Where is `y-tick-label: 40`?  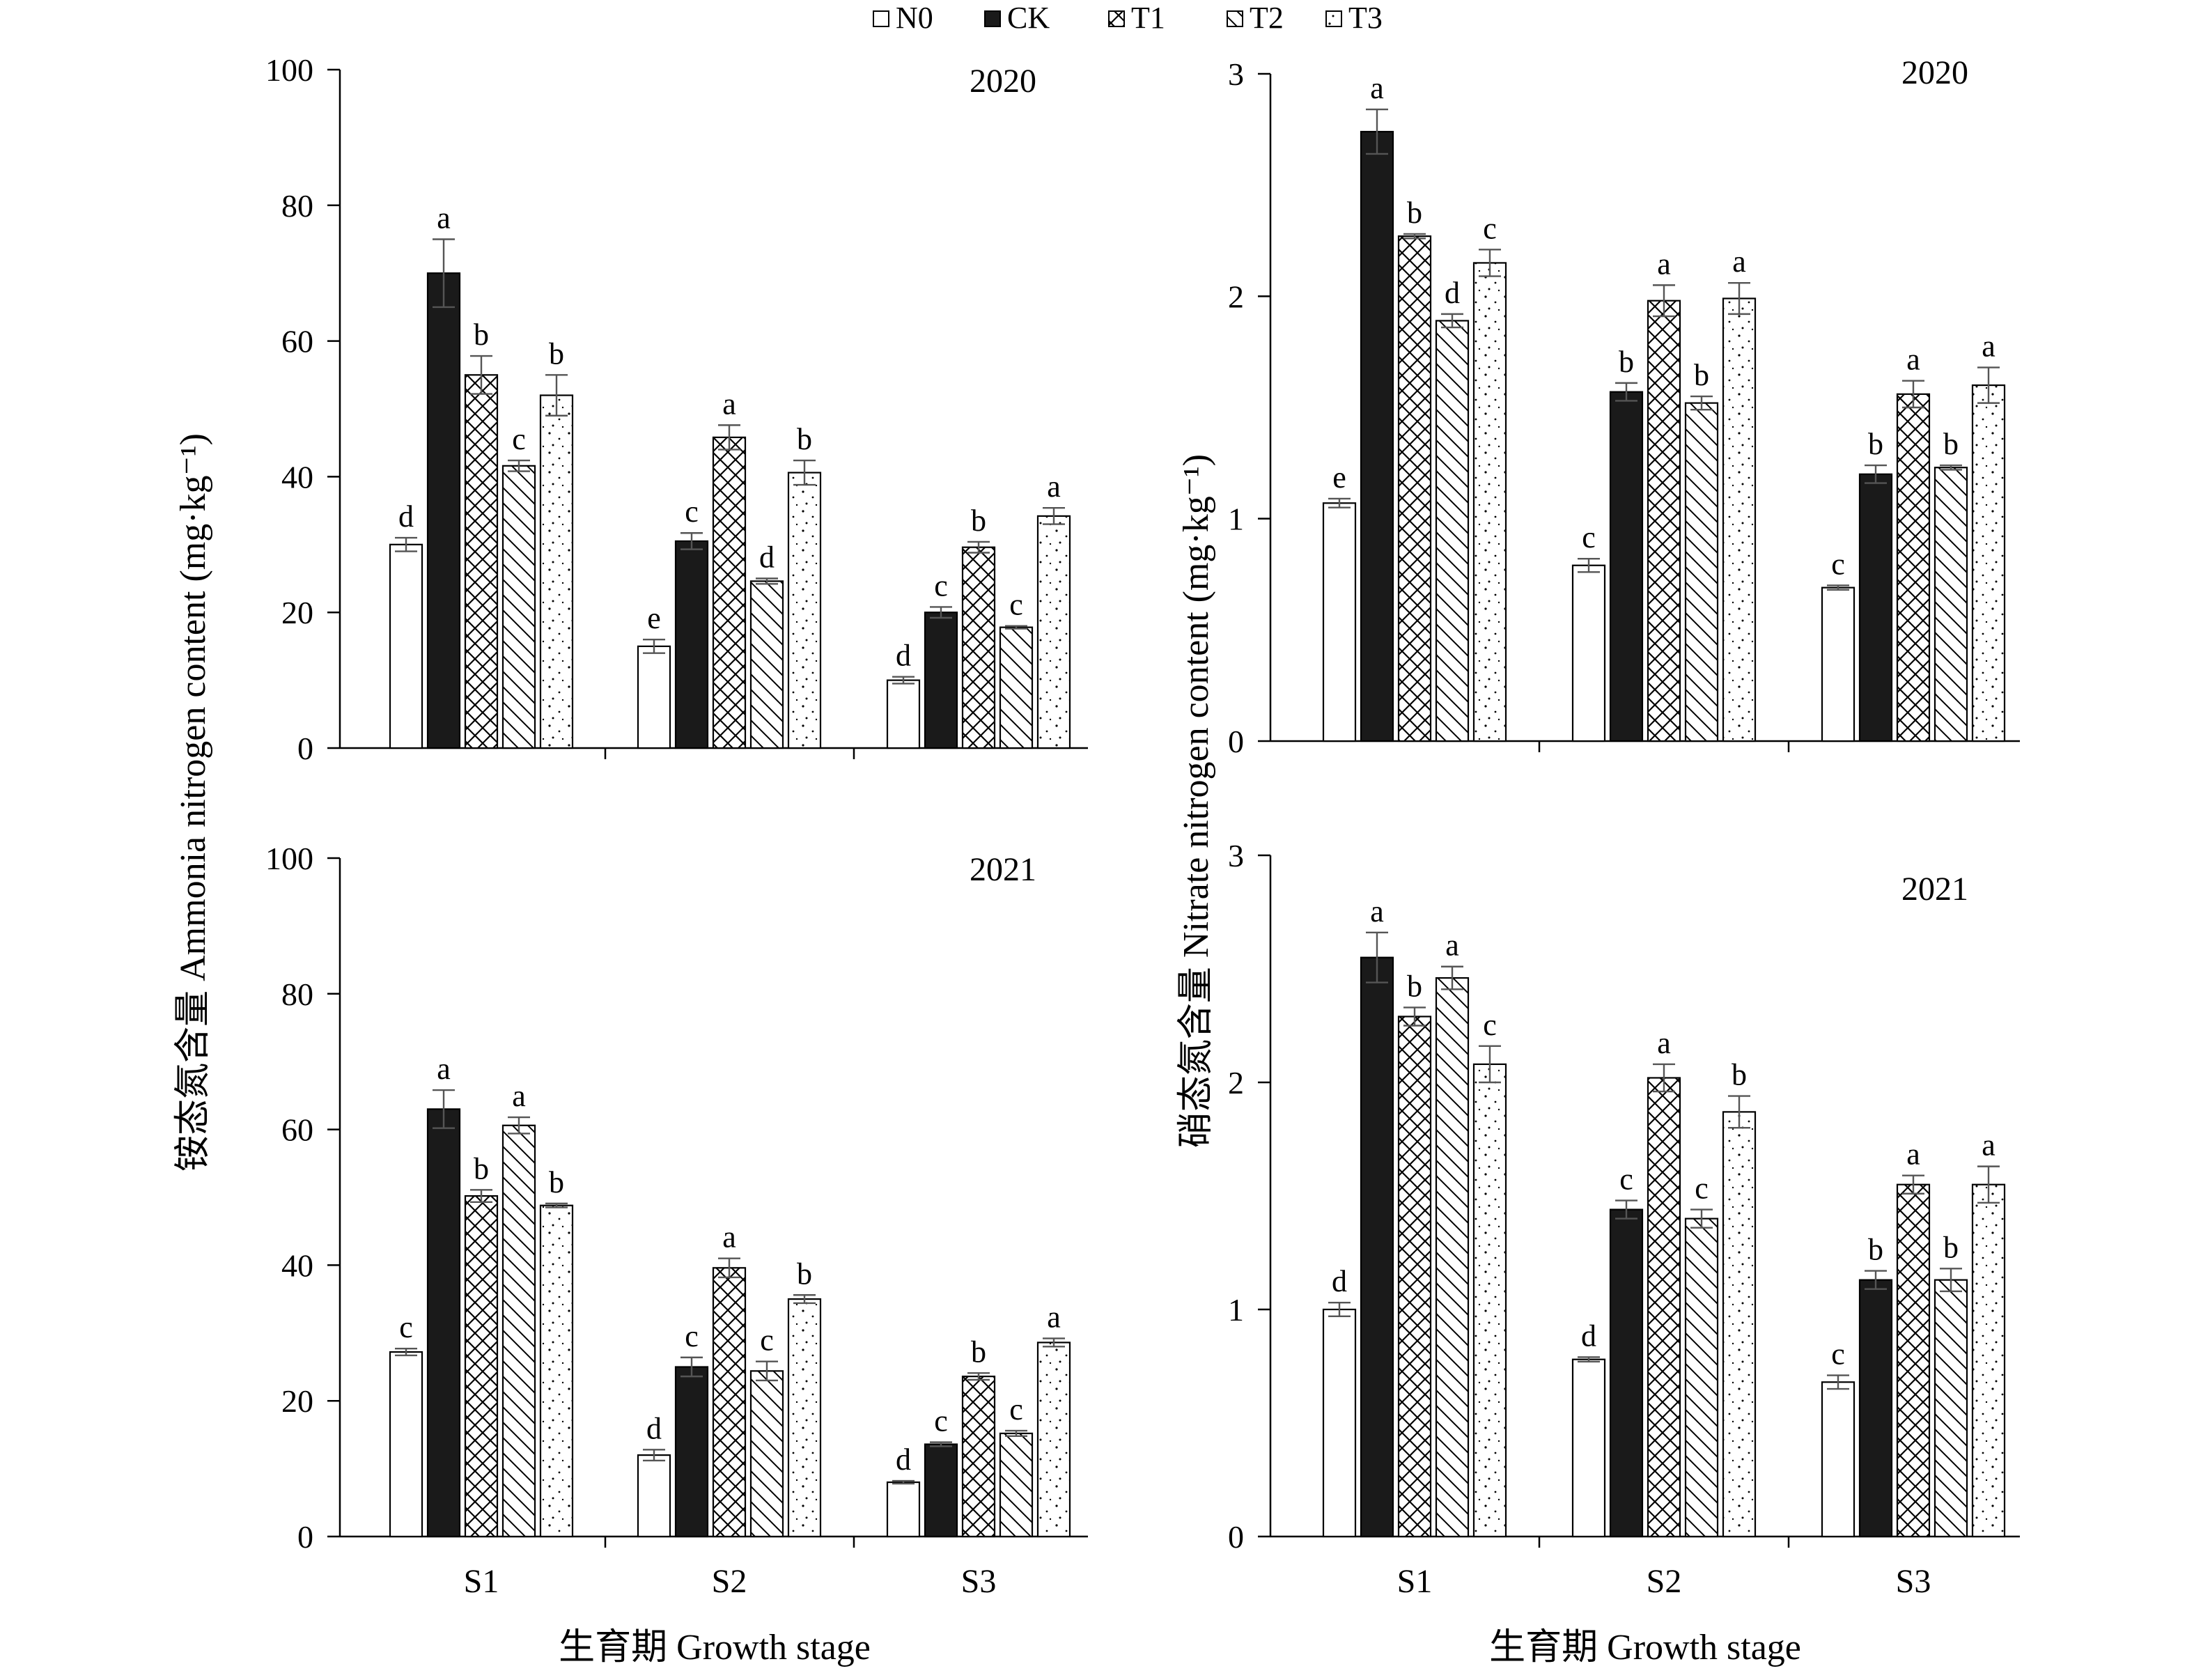 y-tick-label: 40 is located at coordinates (297, 477).